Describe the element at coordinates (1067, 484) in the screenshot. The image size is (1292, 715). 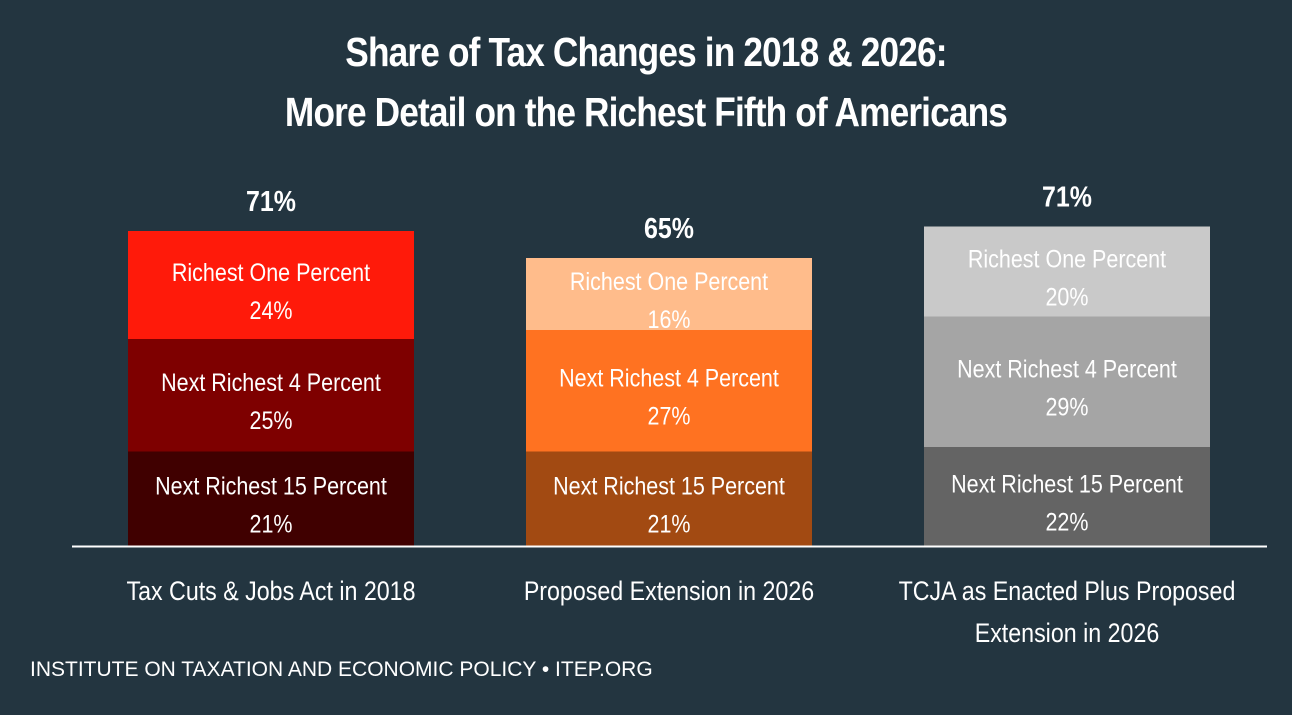
I see `segment-label-3-1: Next Richest 15 Percent` at that location.